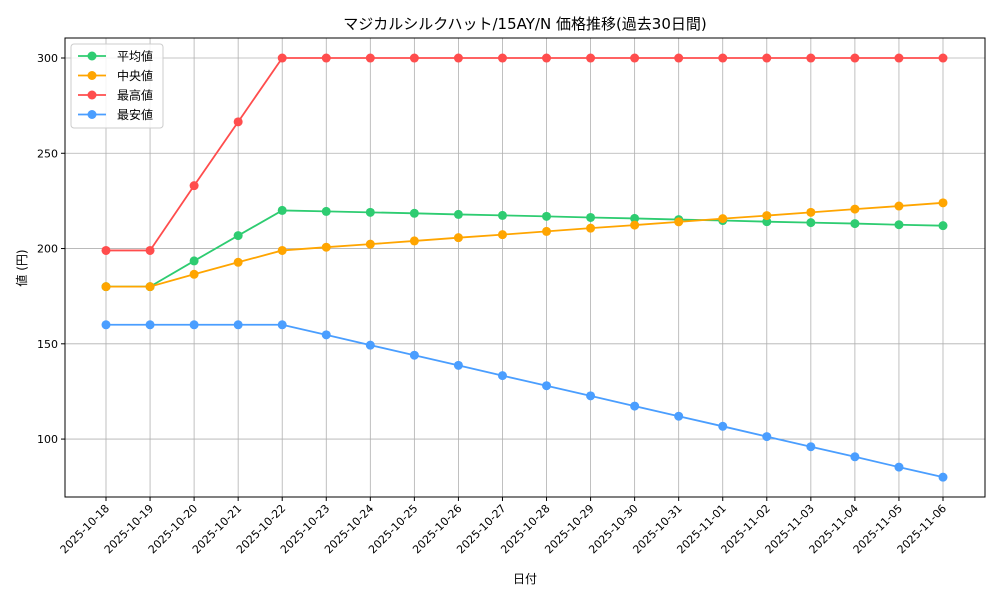 Image resolution: width=1000 pixels, height=604 pixels. I want to click on series-中央値, so click(524, 245).